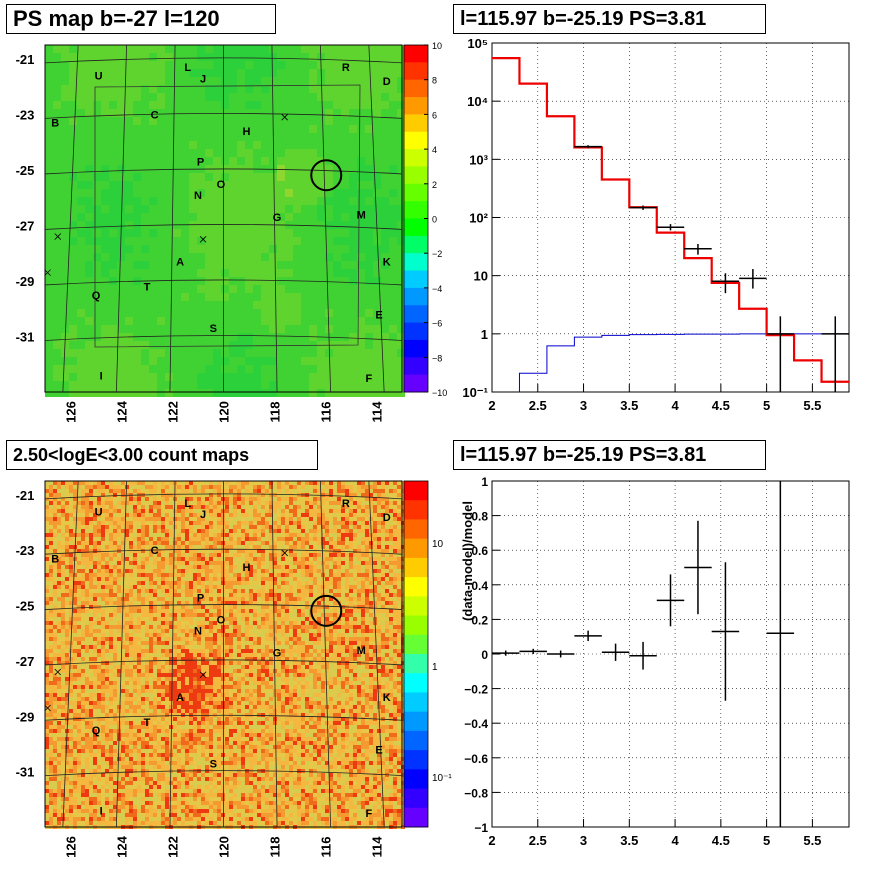 The width and height of the screenshot is (896, 872). I want to click on ps-colorbar-segment, so click(416, 348).